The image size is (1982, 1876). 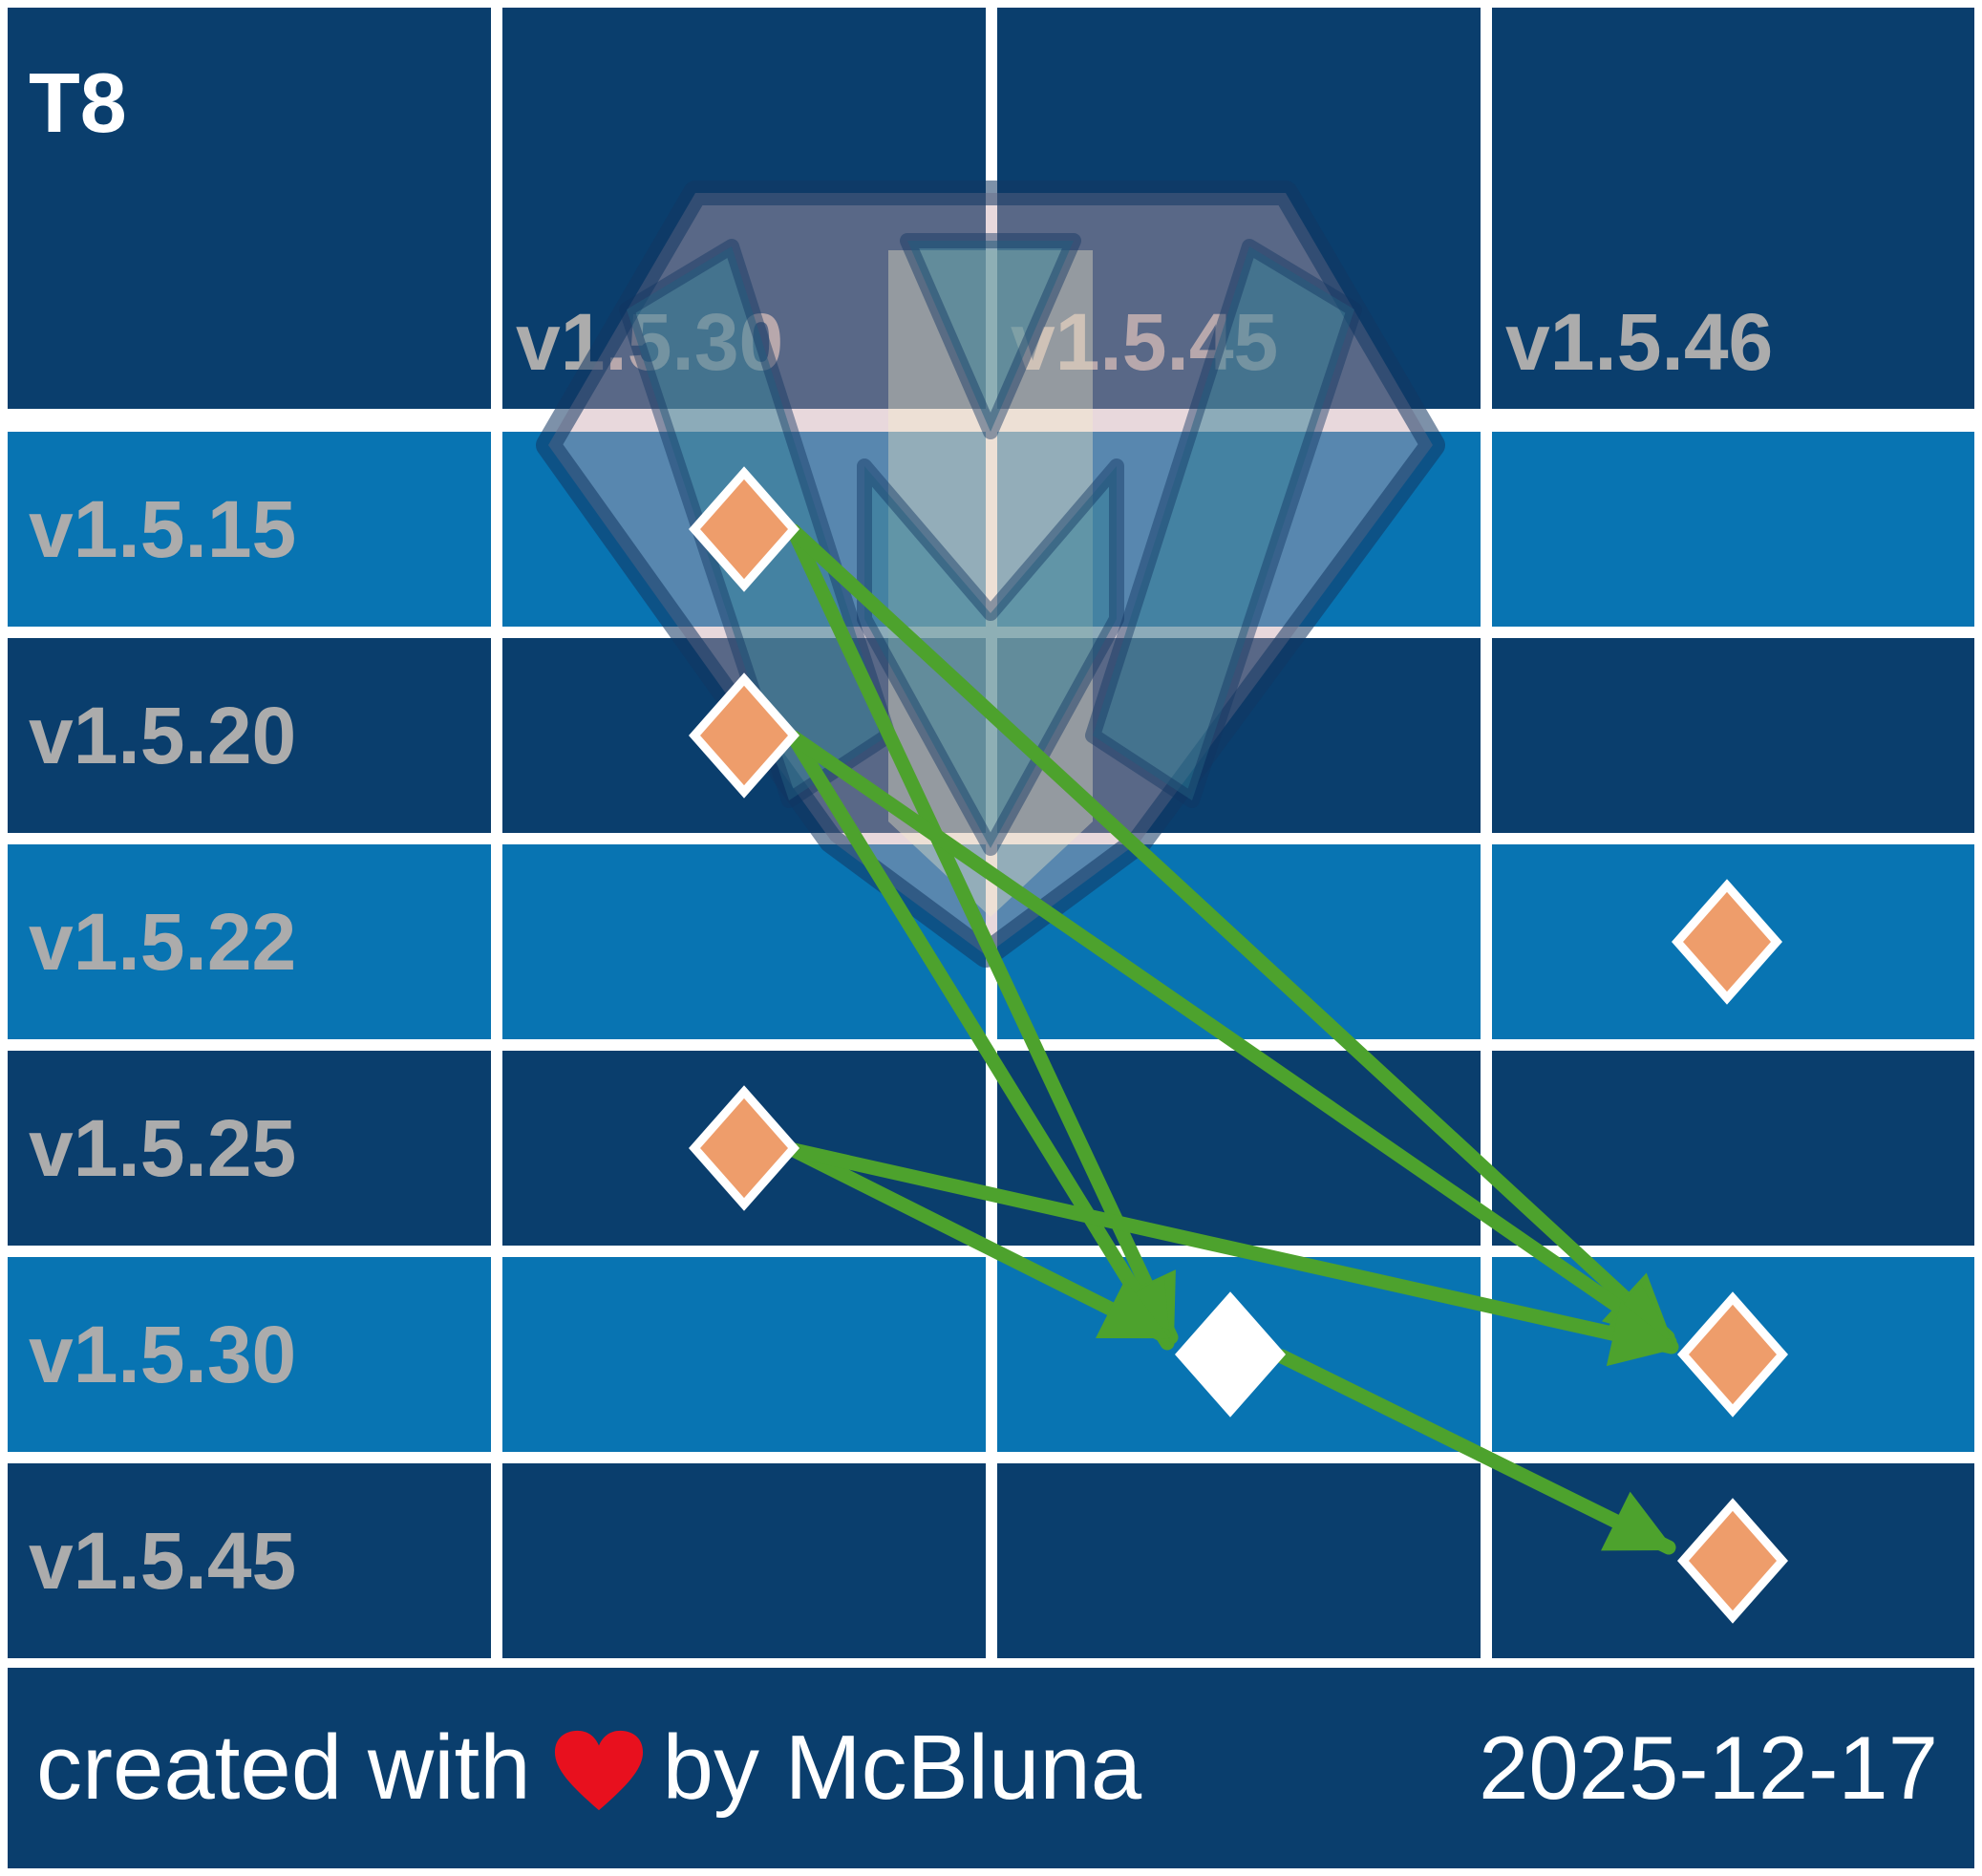 I want to click on footer-bar: created with by McBluna 2025-12-17, so click(x=991, y=1768).